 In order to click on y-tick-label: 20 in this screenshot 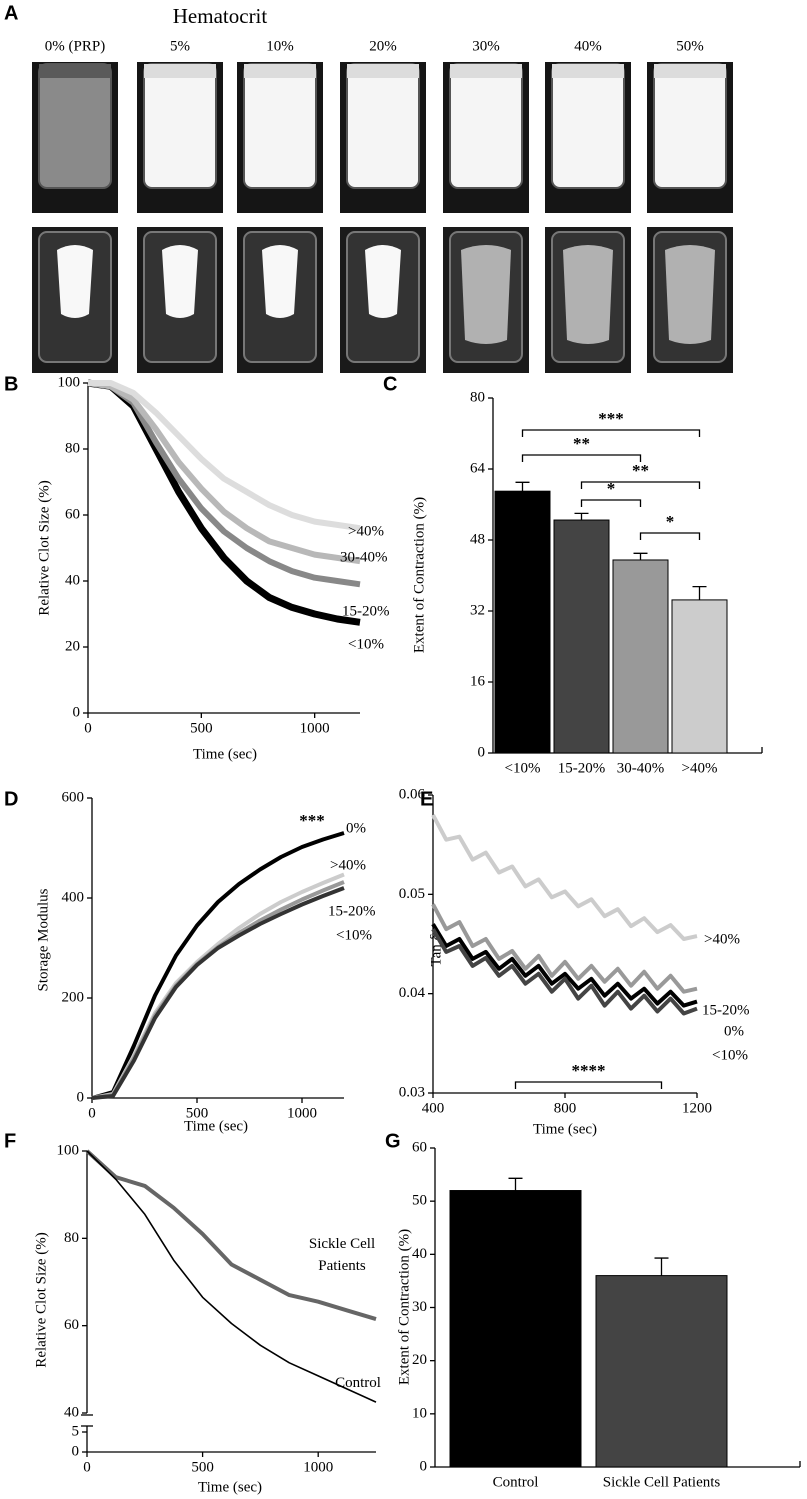, I will do `click(419, 1360)`.